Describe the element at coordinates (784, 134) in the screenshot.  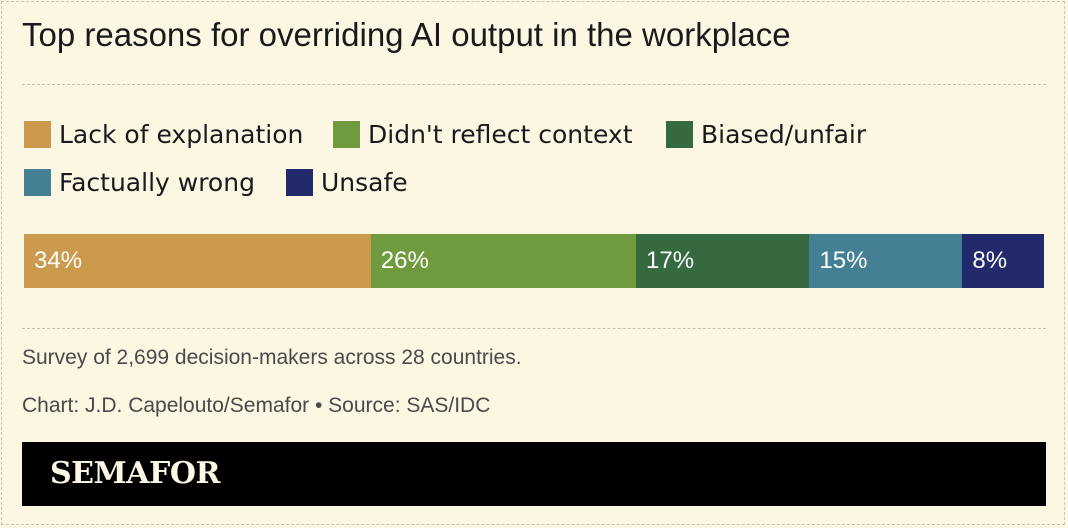
I see `legend-label: Biased/unfair` at that location.